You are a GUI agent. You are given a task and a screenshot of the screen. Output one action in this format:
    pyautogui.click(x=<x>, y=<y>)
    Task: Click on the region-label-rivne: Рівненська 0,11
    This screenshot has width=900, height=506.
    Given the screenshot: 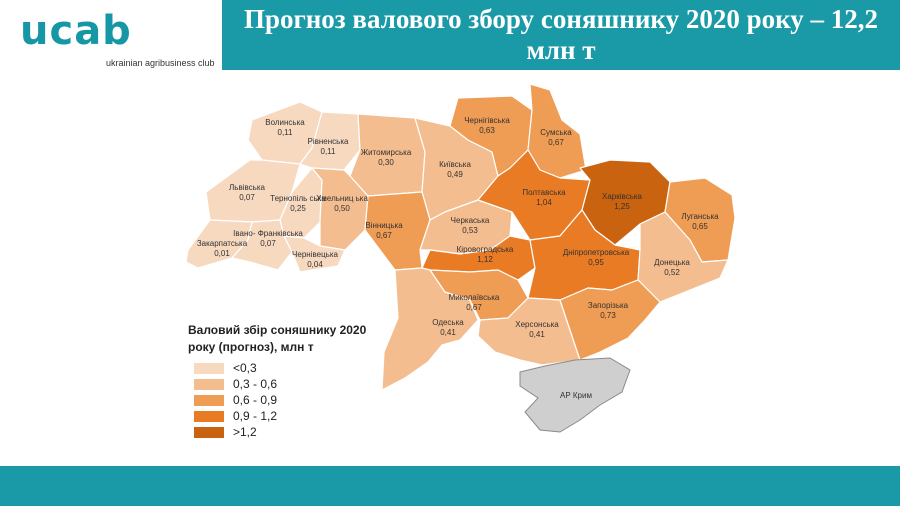 What is the action you would take?
    pyautogui.click(x=328, y=146)
    